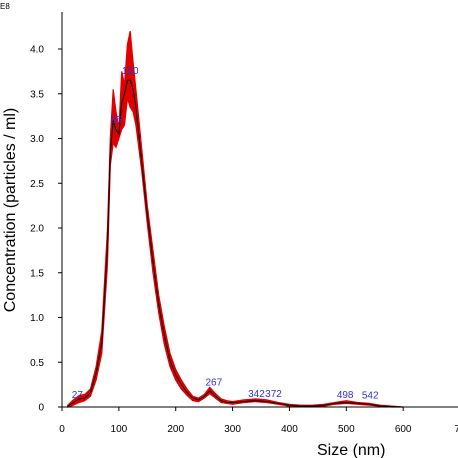 The height and width of the screenshot is (458, 458). I want to click on y-tick-label: 1.5, so click(37, 273).